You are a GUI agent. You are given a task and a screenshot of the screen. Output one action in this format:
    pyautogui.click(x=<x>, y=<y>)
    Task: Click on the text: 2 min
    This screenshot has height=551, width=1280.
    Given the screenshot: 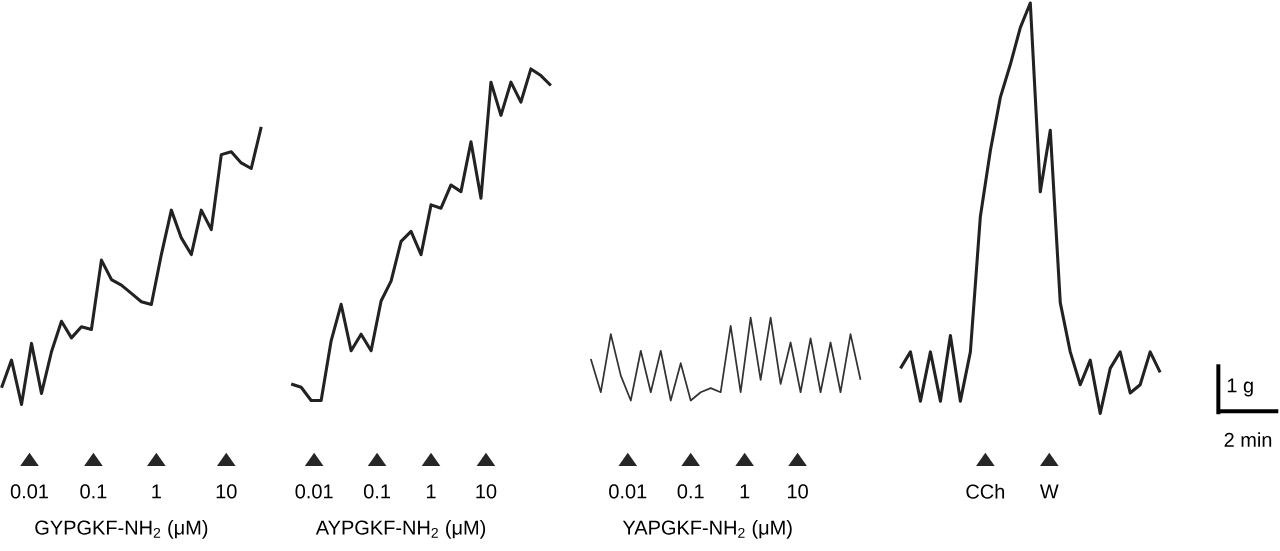 What is the action you would take?
    pyautogui.click(x=1248, y=439)
    